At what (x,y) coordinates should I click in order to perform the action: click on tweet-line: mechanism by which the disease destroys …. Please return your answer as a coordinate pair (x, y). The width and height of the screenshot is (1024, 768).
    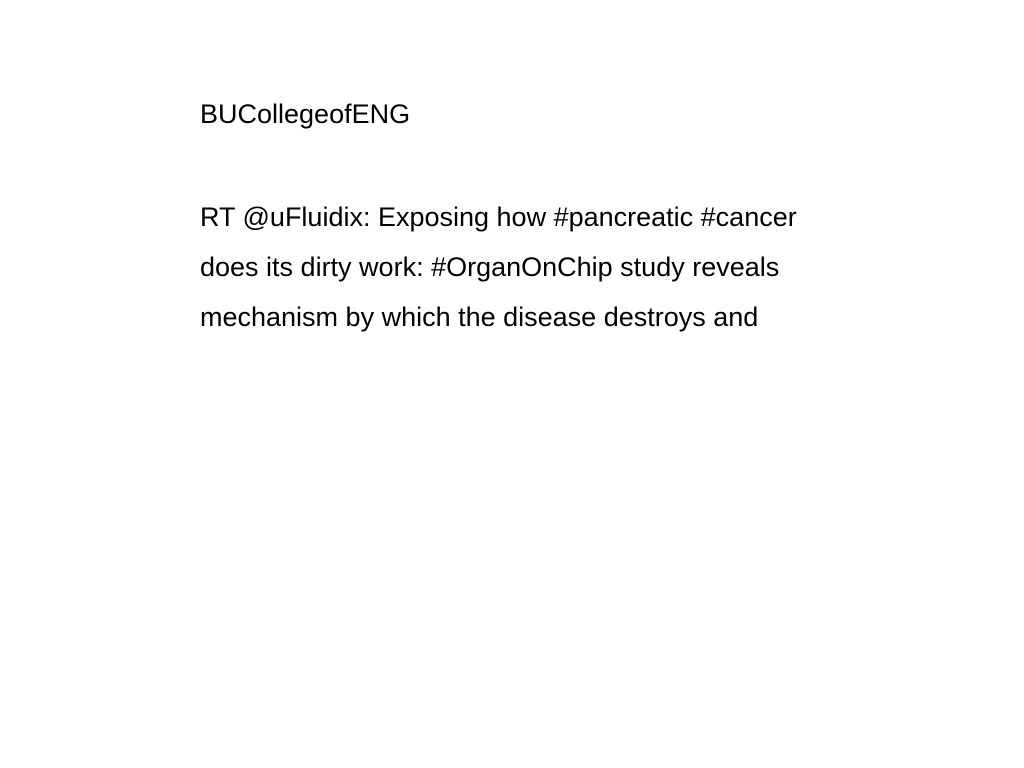
    Looking at the image, I should click on (479, 317).